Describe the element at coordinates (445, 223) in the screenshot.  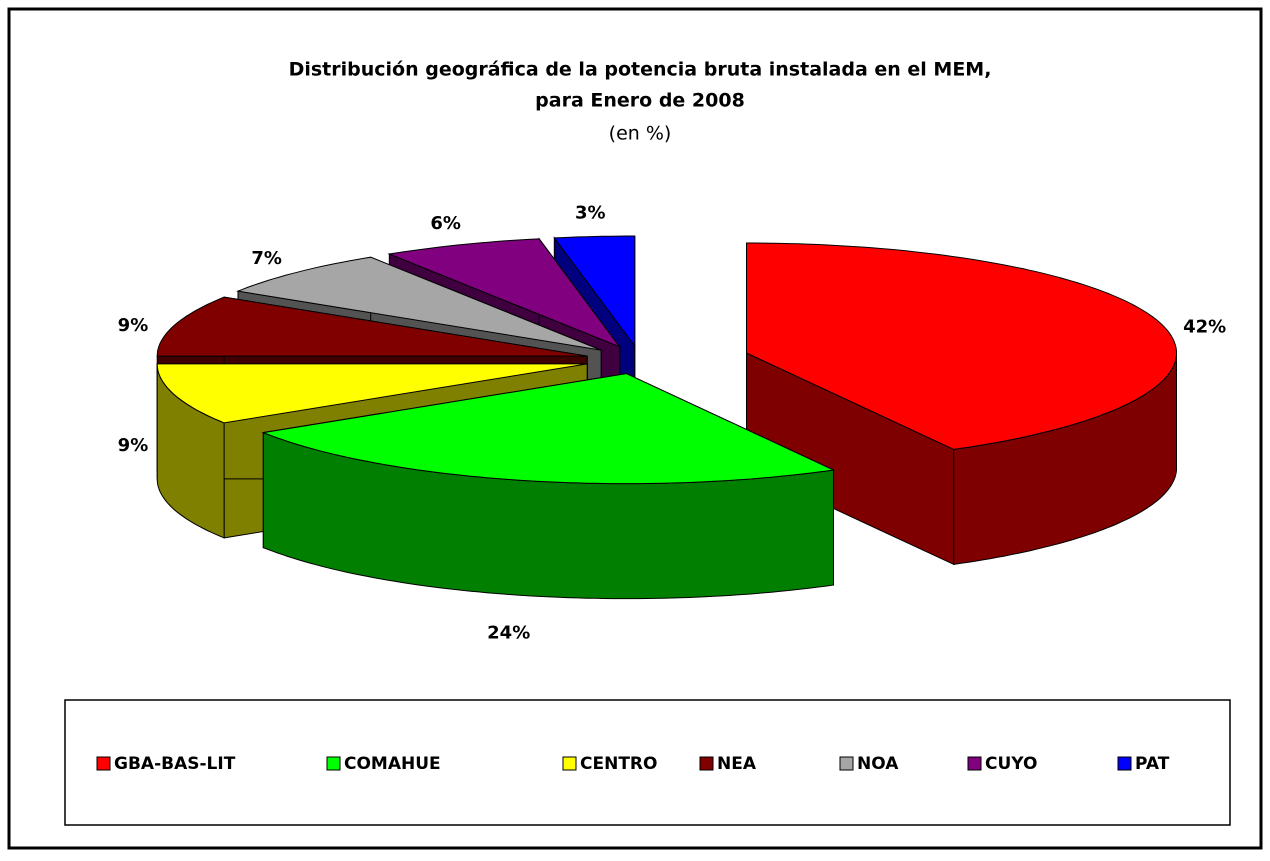
I see `data-label: 6%` at that location.